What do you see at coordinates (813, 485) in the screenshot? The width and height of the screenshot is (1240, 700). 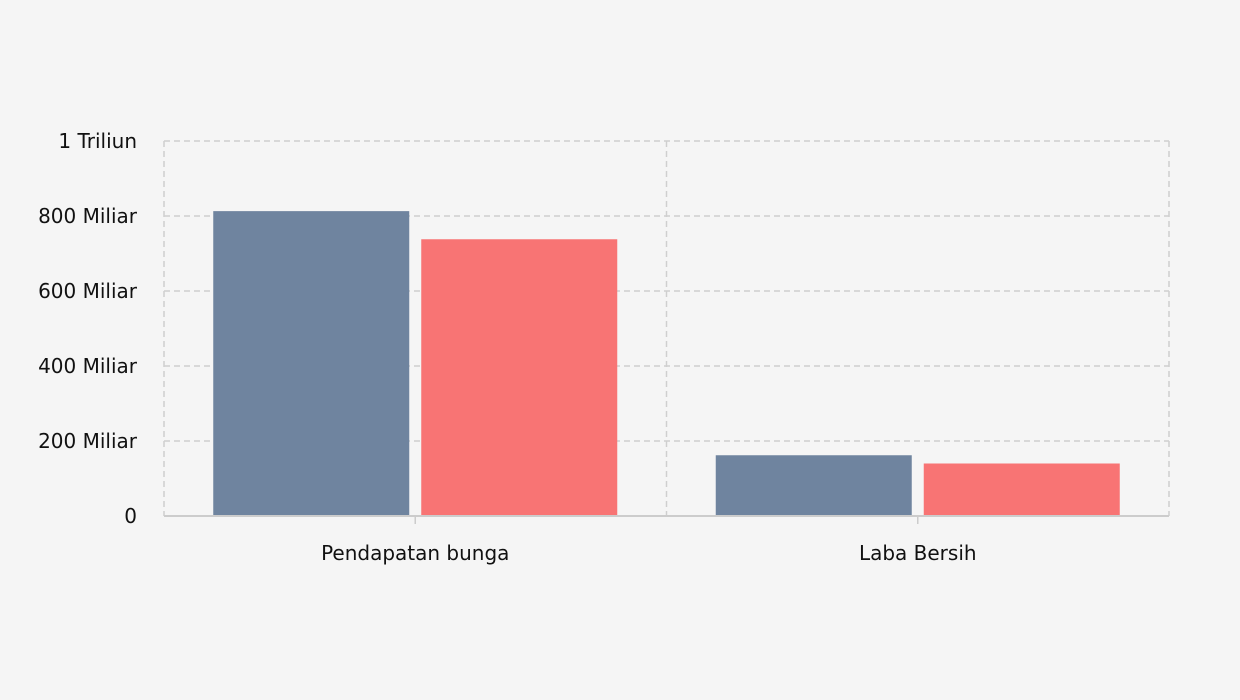 I see `bar-series-1-laba-bersih` at bounding box center [813, 485].